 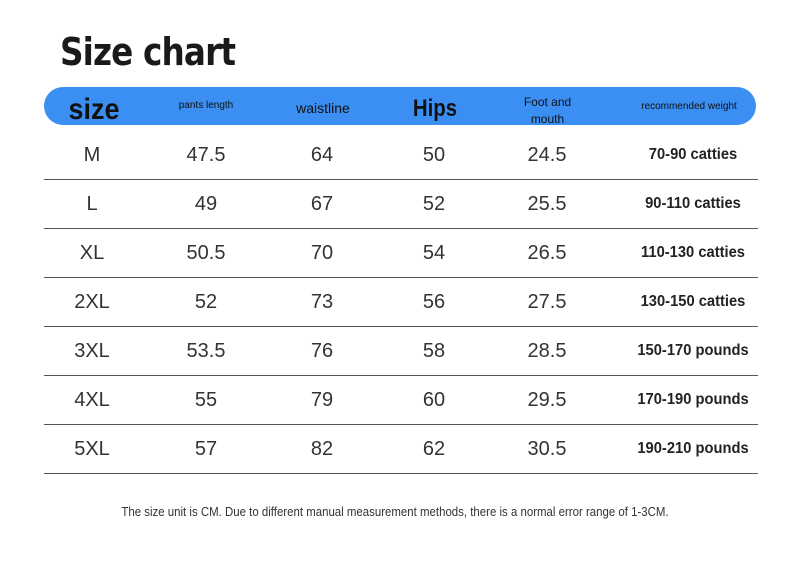 What do you see at coordinates (92, 155) in the screenshot?
I see `cell-size: M` at bounding box center [92, 155].